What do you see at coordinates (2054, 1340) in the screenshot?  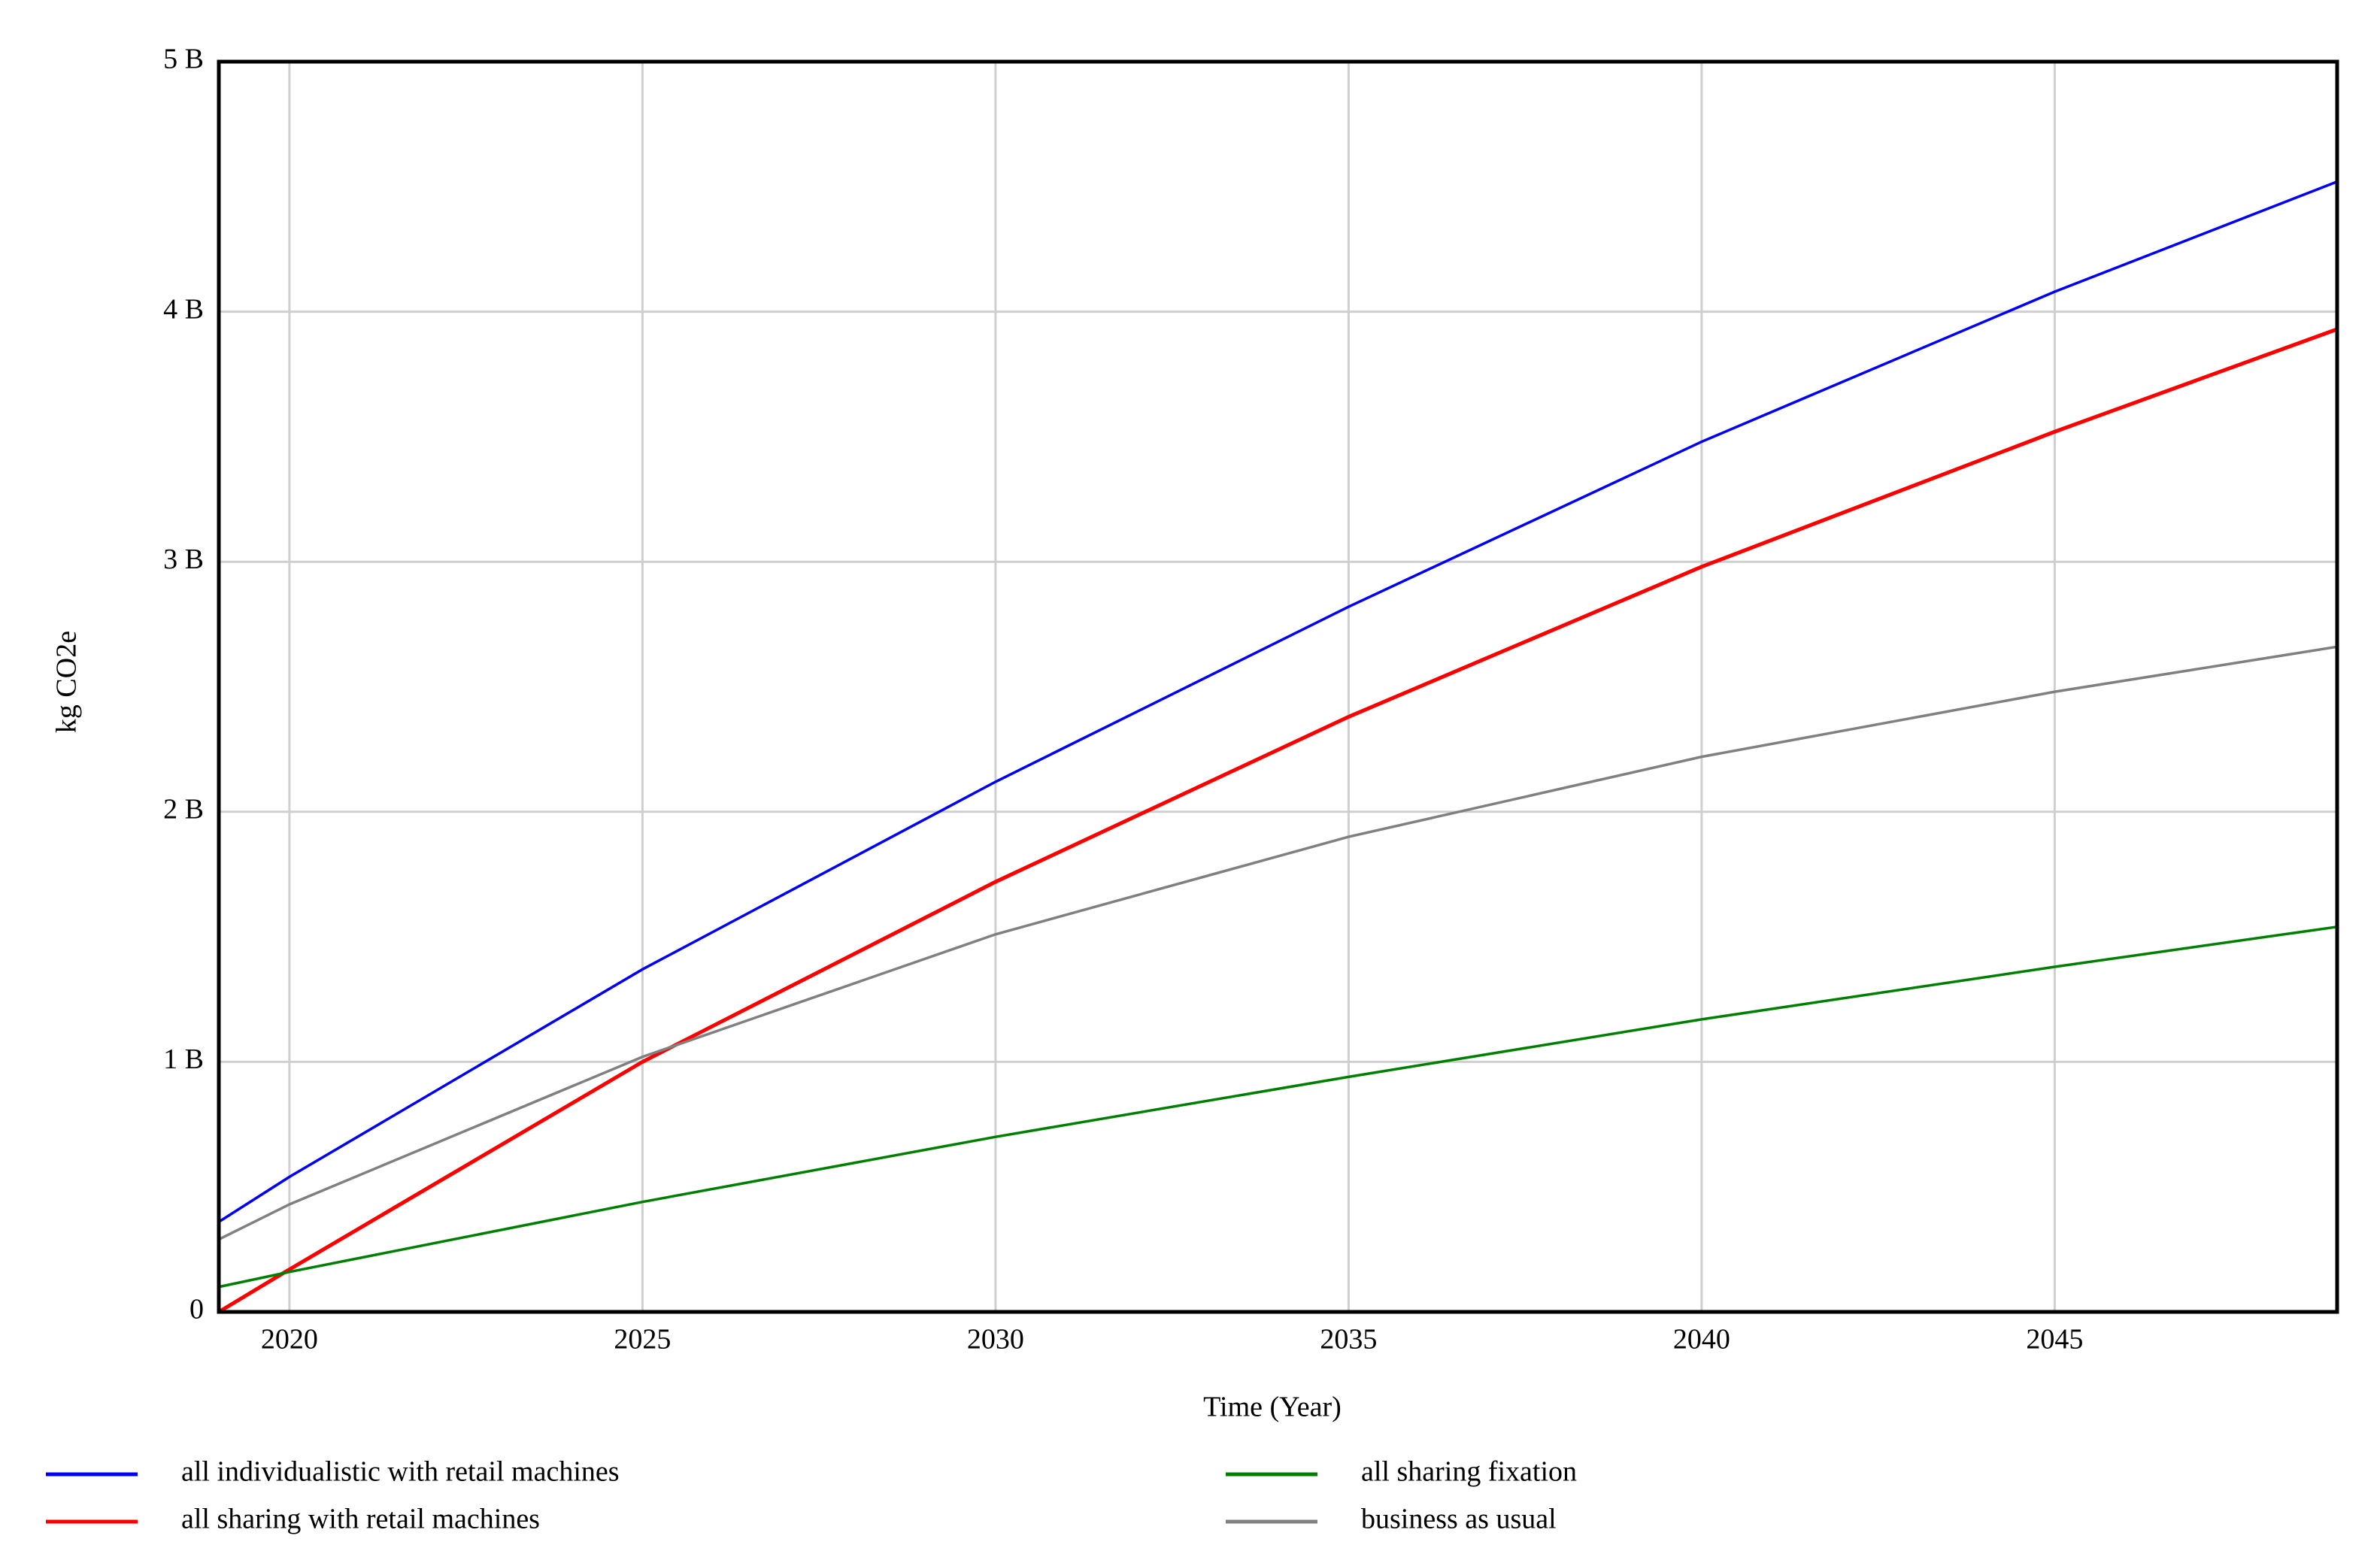 I see `x-tick-label: 2045` at bounding box center [2054, 1340].